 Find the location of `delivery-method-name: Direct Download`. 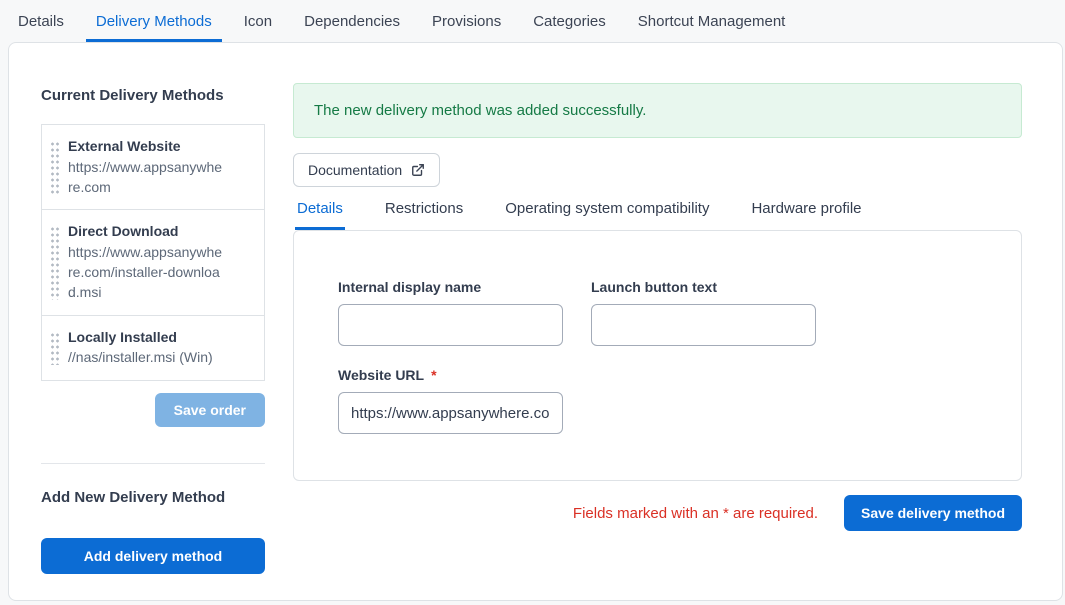

delivery-method-name: Direct Download is located at coordinates (123, 231).